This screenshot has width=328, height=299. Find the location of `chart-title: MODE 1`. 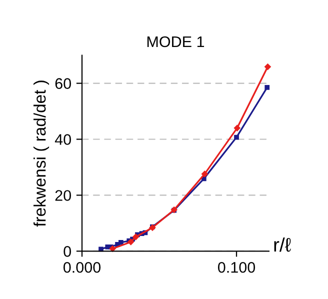

chart-title: MODE 1 is located at coordinates (175, 42).